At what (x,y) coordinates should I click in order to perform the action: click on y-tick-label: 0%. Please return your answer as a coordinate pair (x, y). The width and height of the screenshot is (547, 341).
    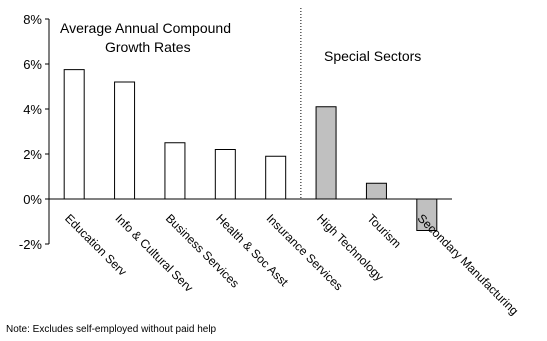
    Looking at the image, I should click on (32, 199).